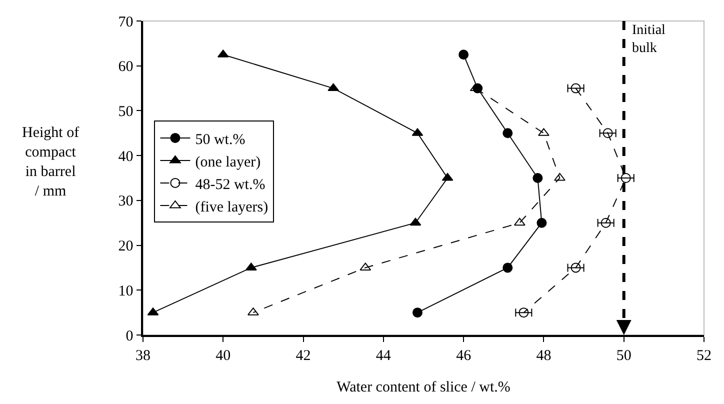  I want to click on y-tick-label: 30, so click(126, 202).